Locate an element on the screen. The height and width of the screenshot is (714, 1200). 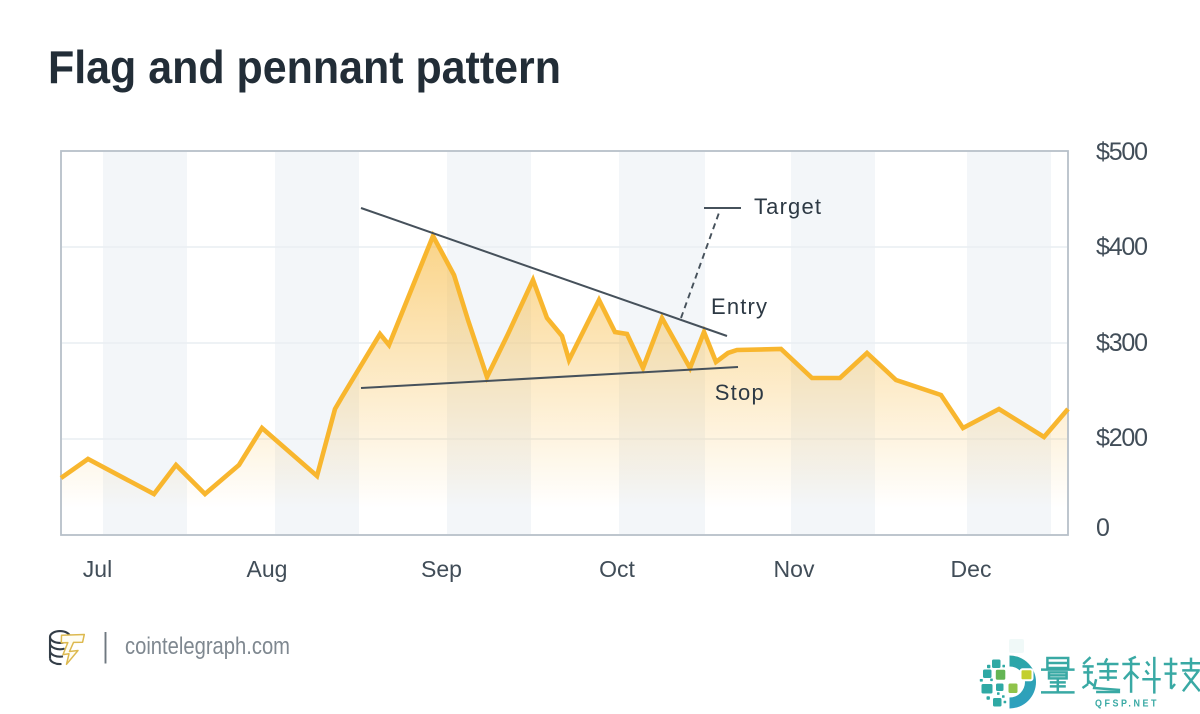
svg-text: 0 is located at coordinates (1103, 528).